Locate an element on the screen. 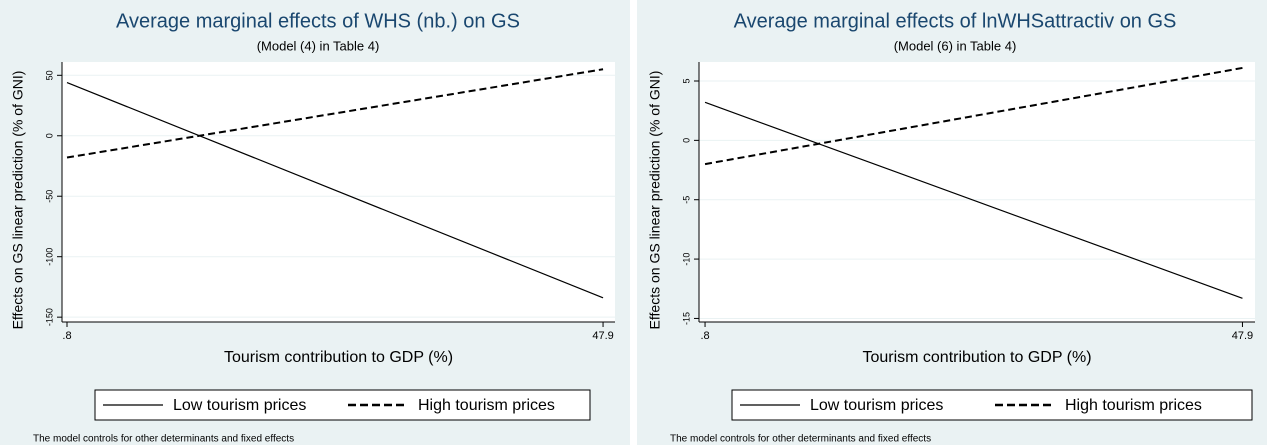 This screenshot has width=1267, height=445. chart-subtitle: (Model (6) in Table 4) is located at coordinates (955, 45).